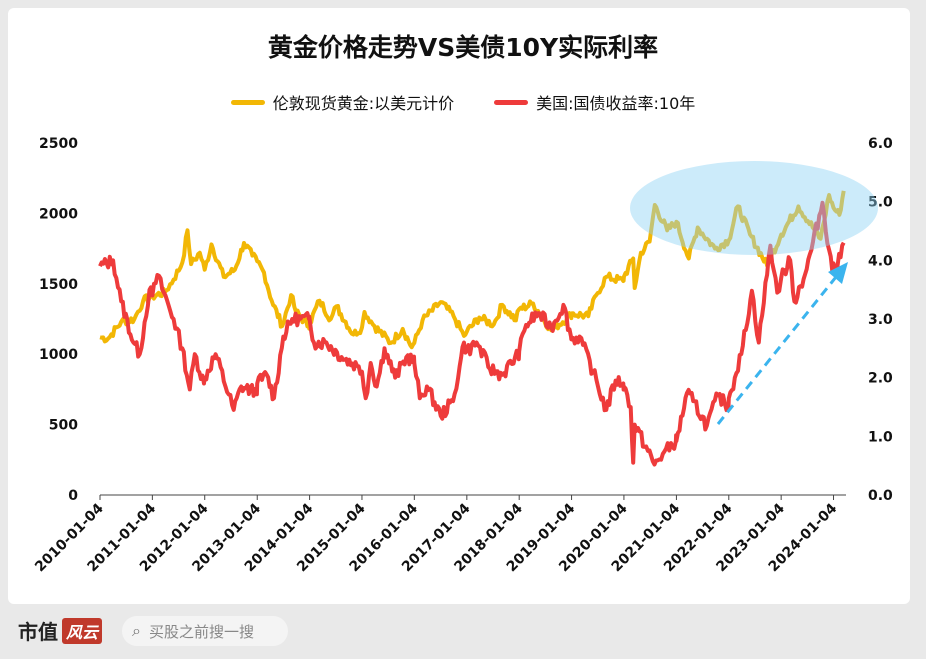  Describe the element at coordinates (616, 103) in the screenshot. I see `legend-label-yield: 美国:国债收益率:10年` at that location.